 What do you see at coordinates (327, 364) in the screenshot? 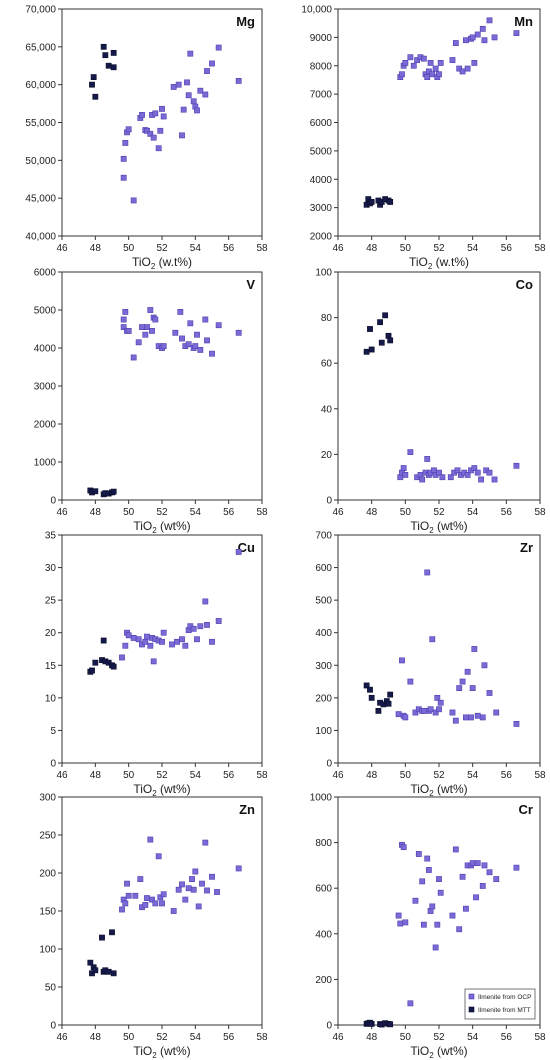
I see `y-tick-label: 60` at bounding box center [327, 364].